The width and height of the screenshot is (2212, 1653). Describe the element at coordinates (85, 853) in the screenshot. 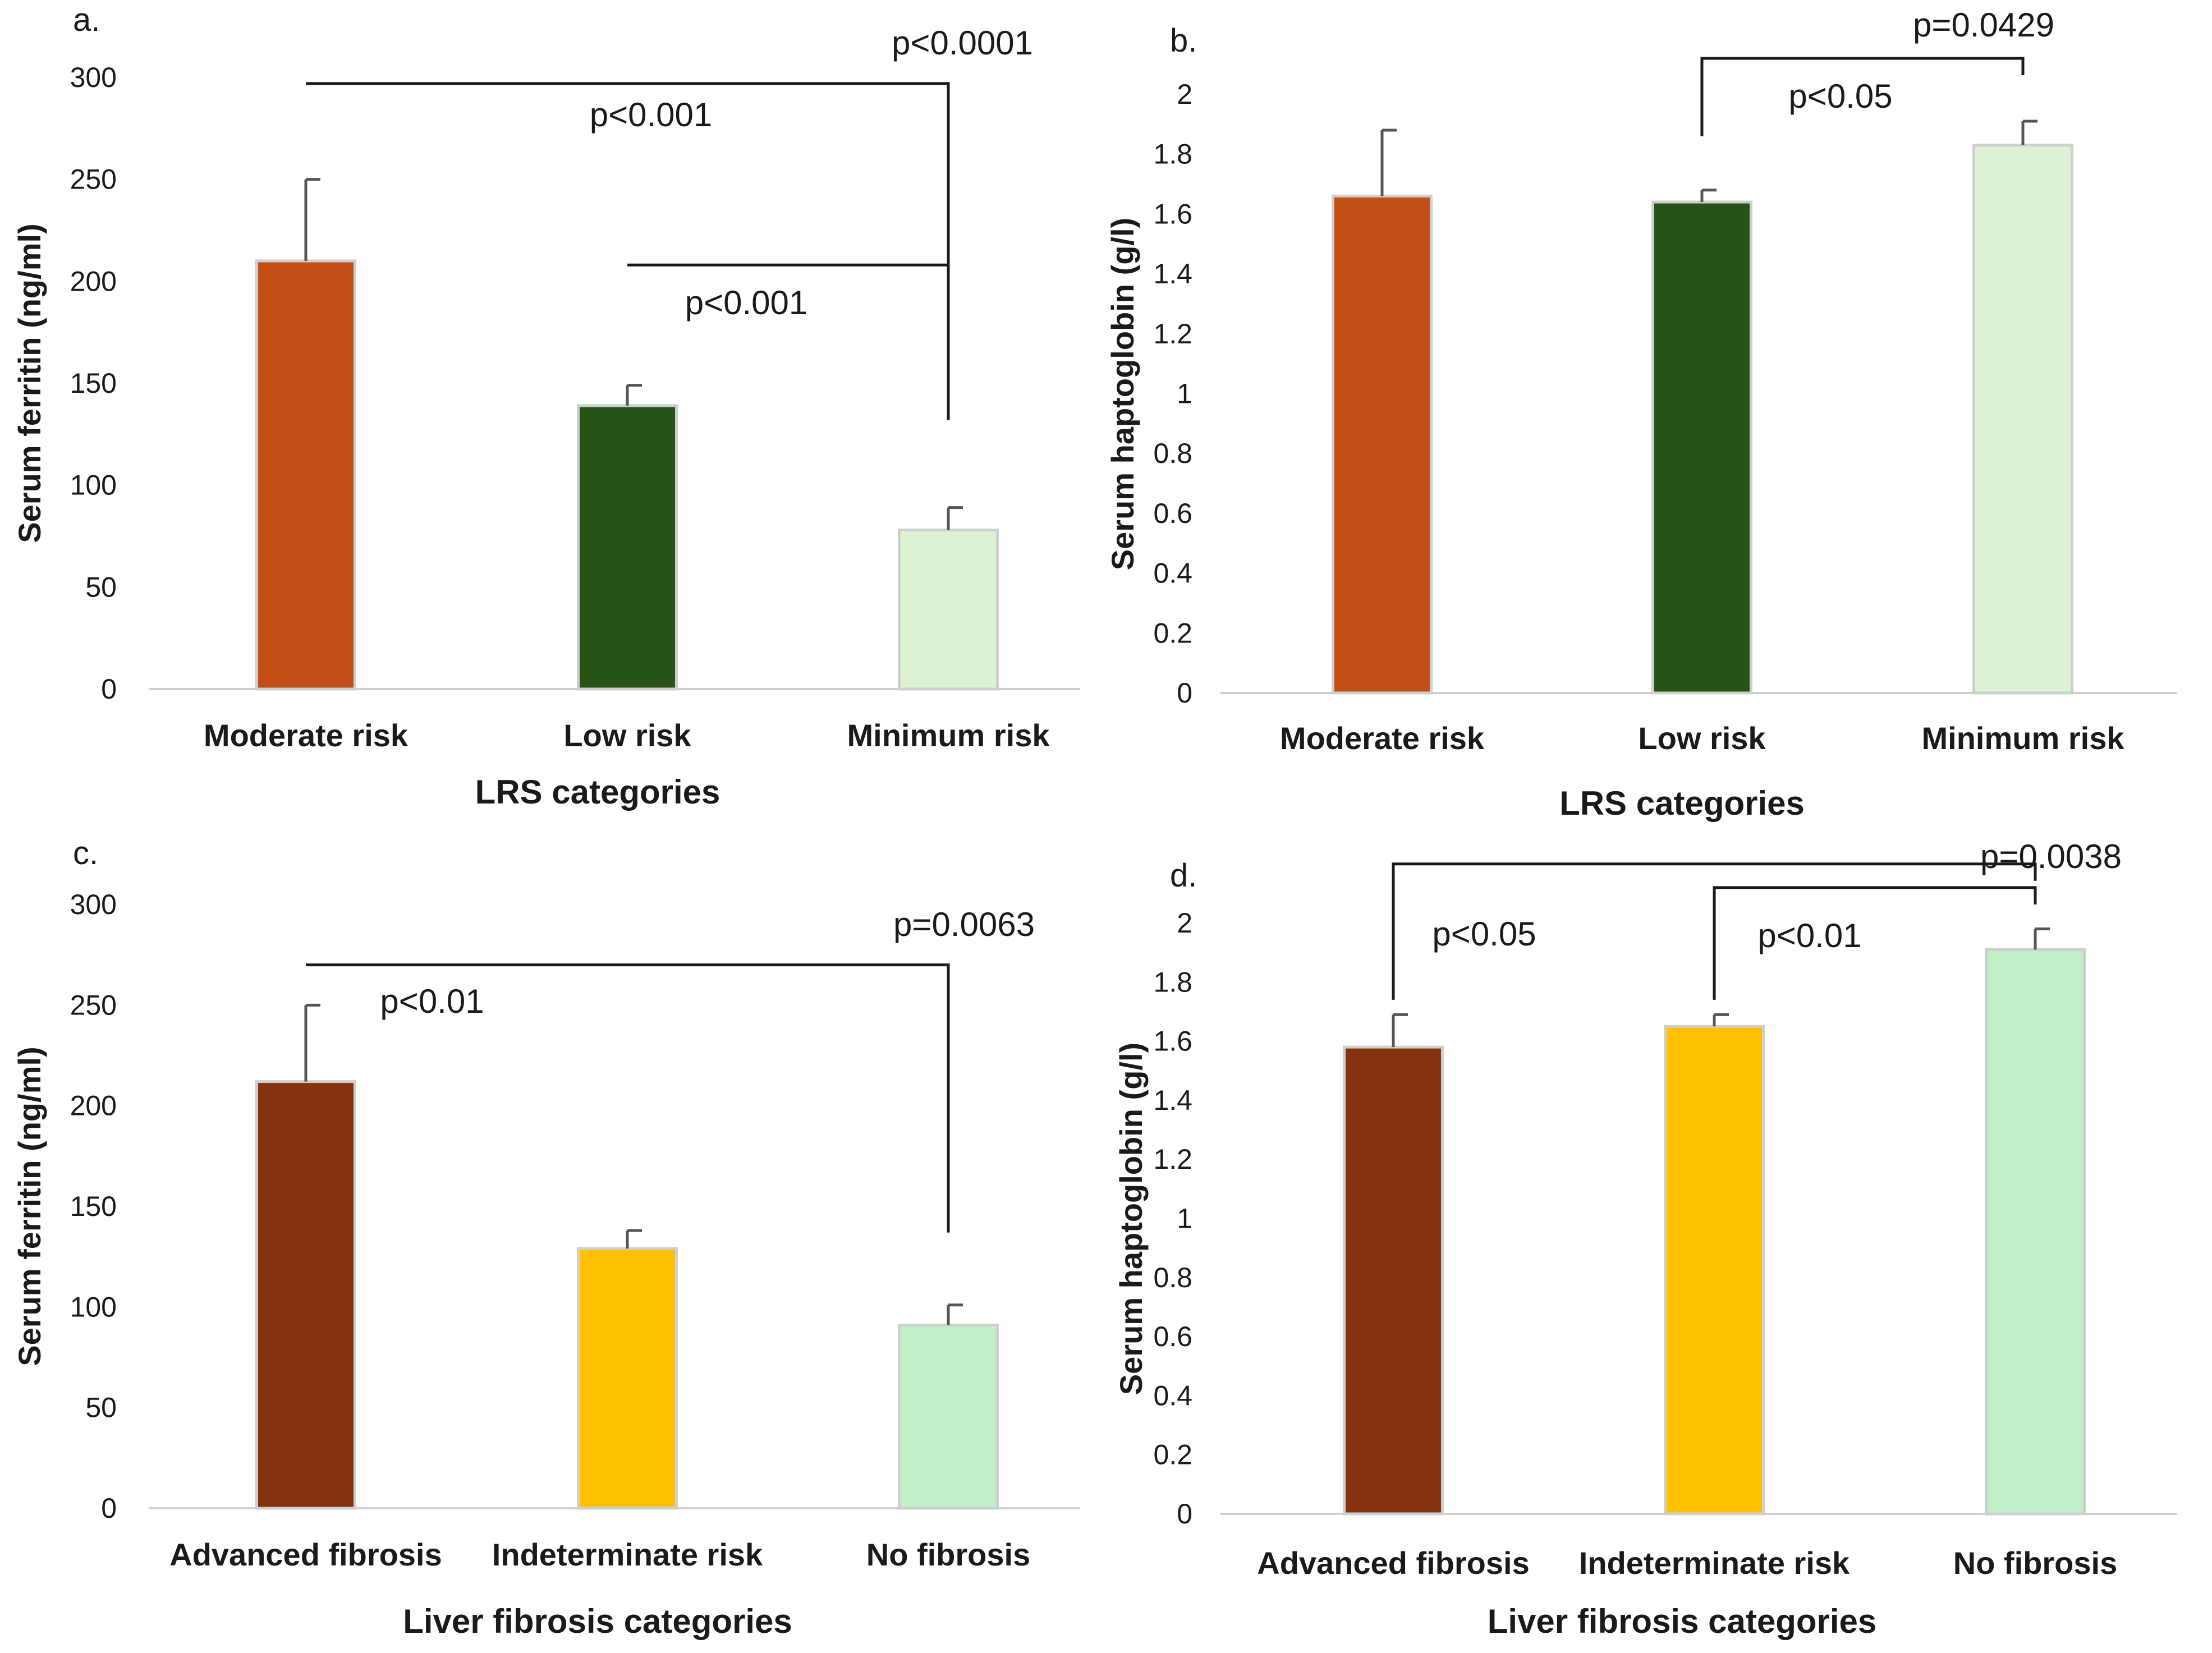

I see `panel-label: c.` at that location.